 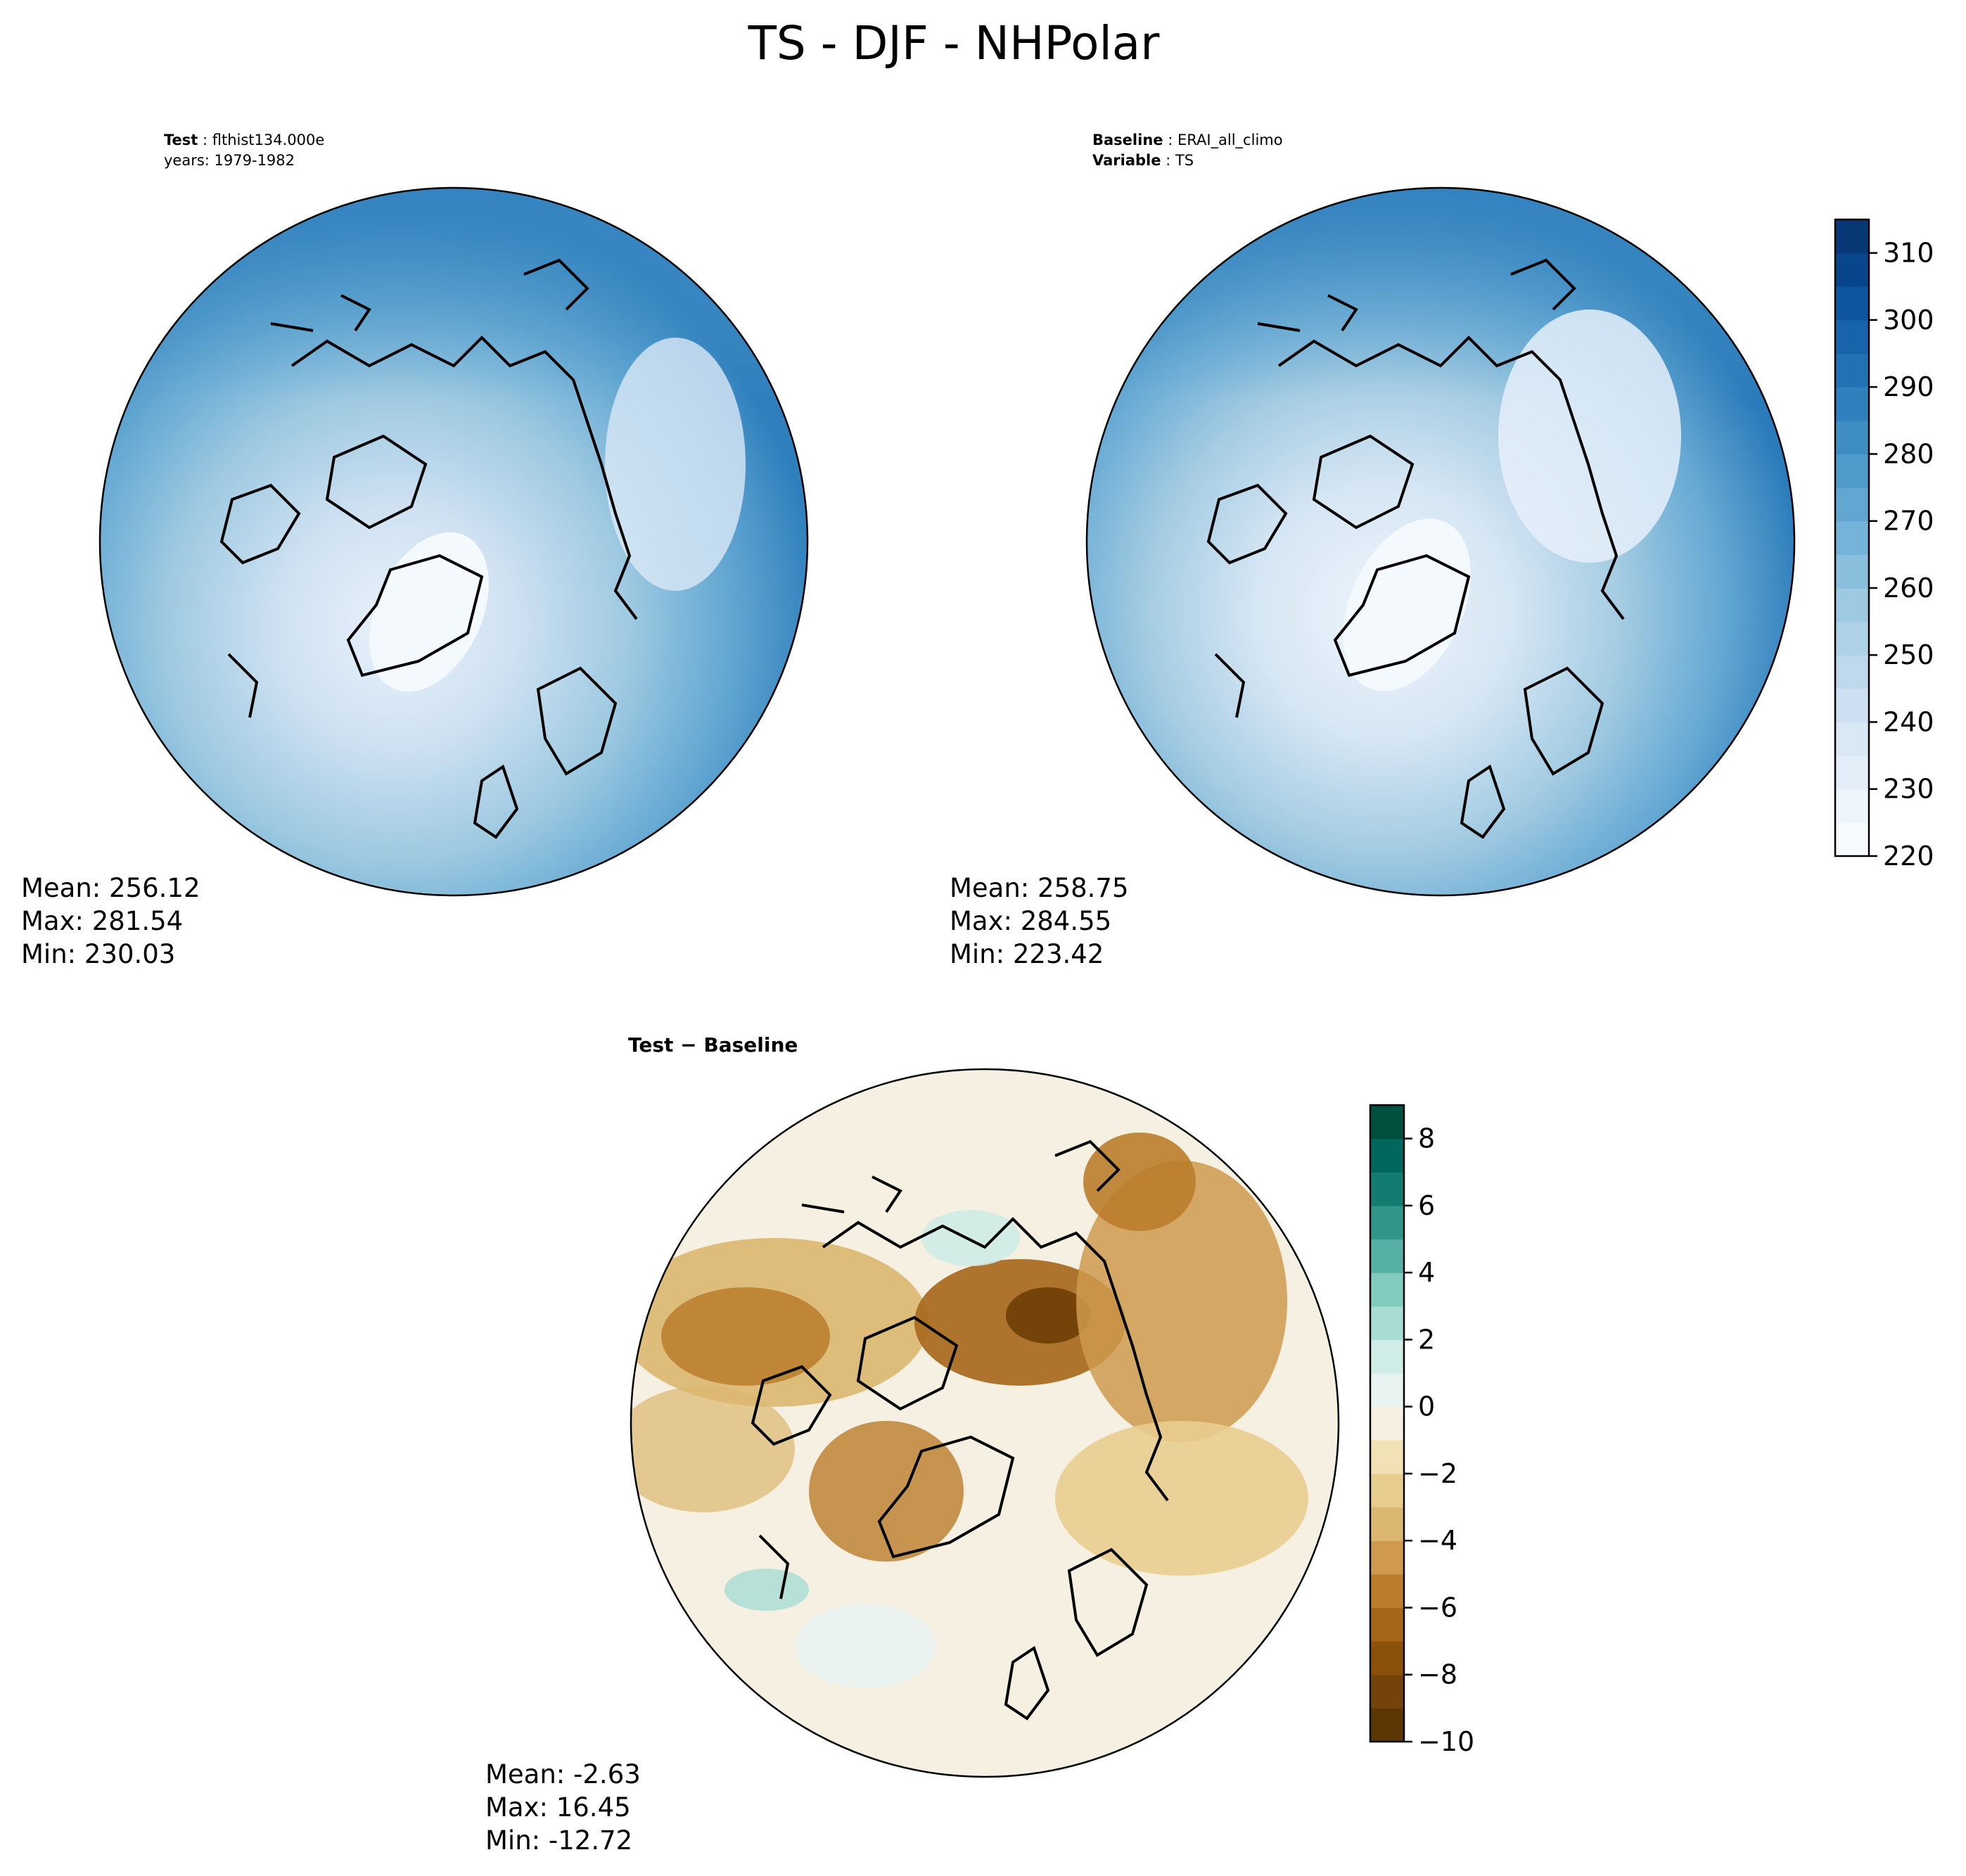 What do you see at coordinates (1127, 140) in the screenshot?
I see `baseline-label-key: Baseline` at bounding box center [1127, 140].